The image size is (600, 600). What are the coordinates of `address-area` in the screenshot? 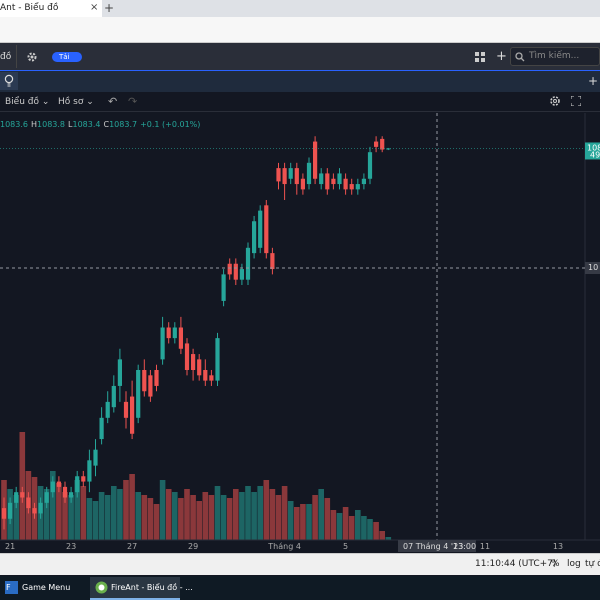 It's located at (300, 30).